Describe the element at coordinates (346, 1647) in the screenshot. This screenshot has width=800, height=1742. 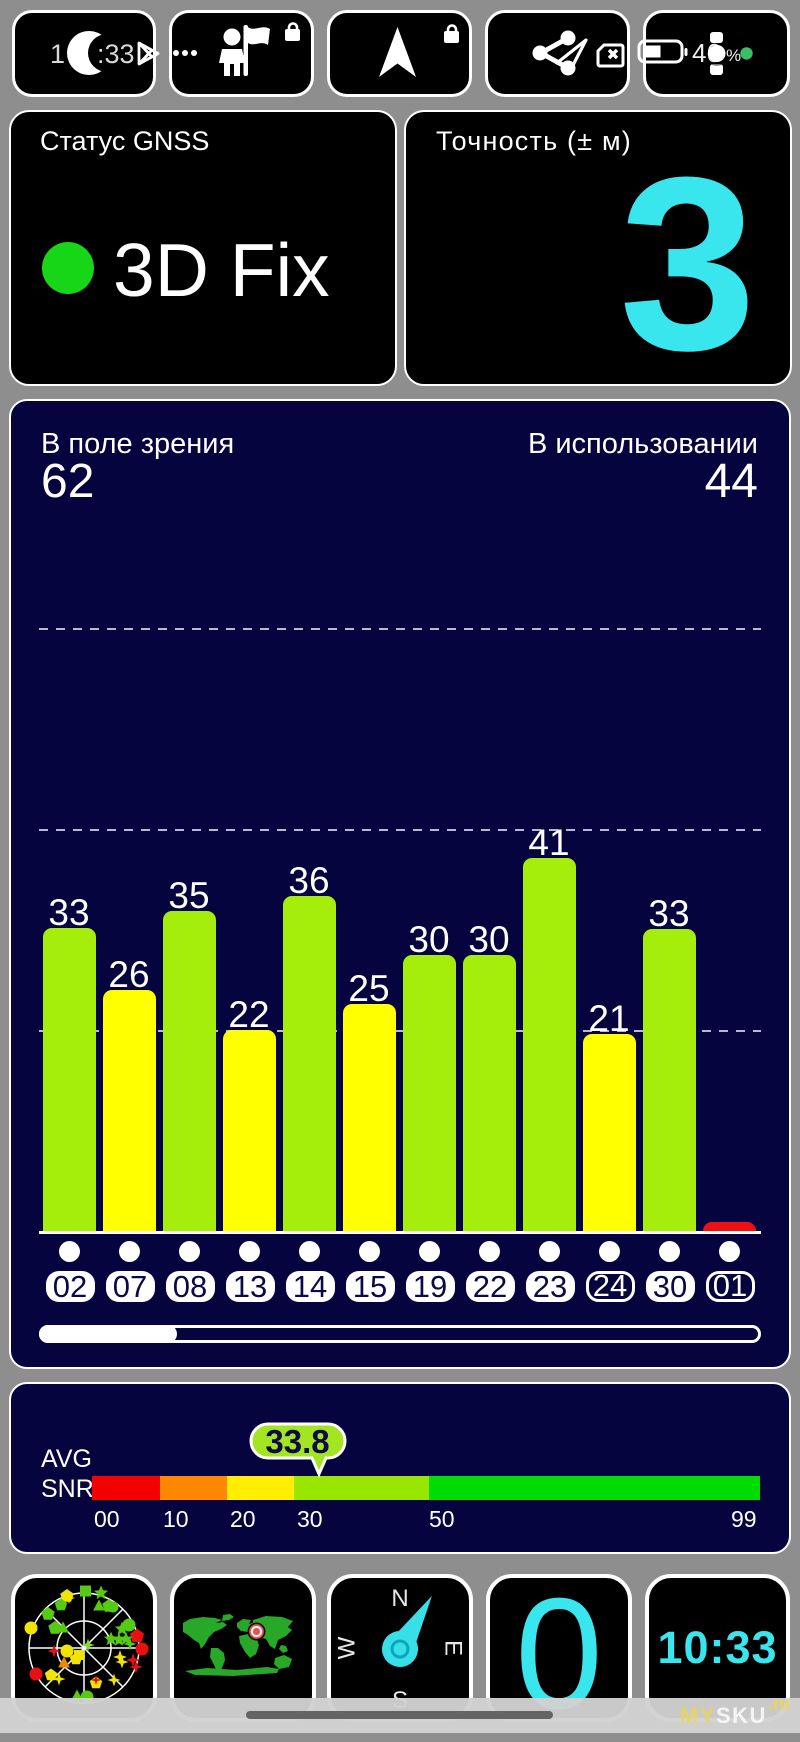
I see `svg-text: W` at that location.